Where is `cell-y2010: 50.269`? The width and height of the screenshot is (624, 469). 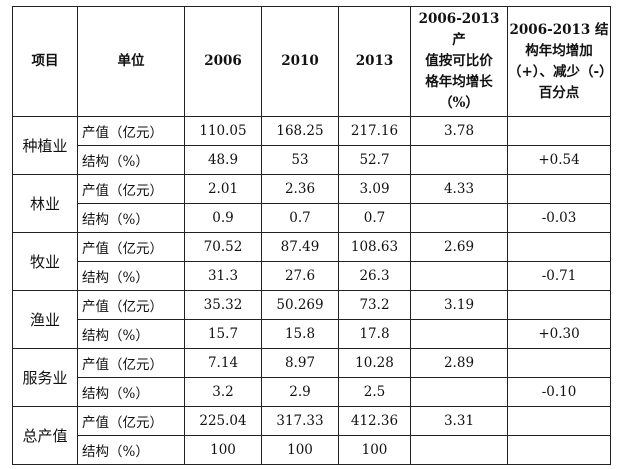
cell-y2010: 50.269 is located at coordinates (300, 305).